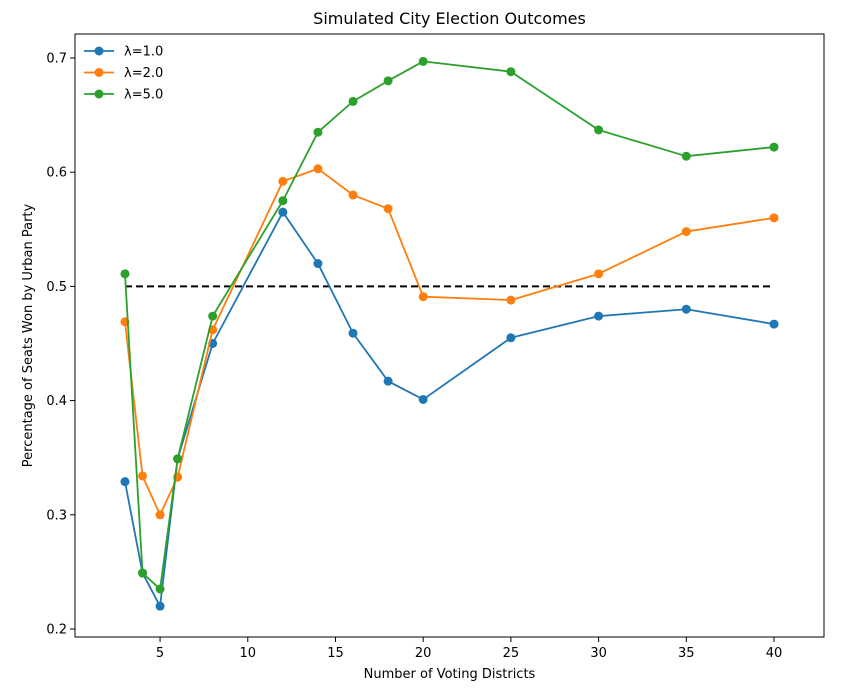  Describe the element at coordinates (56, 58) in the screenshot. I see `y-tick-label: 0.7` at that location.